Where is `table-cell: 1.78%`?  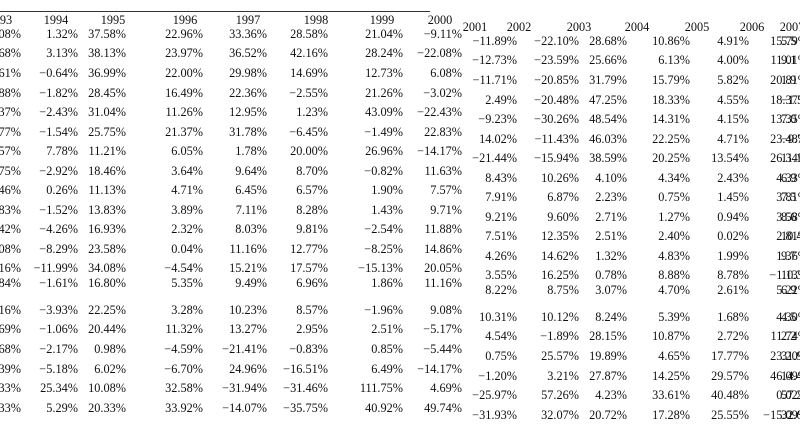 table-cell: 1.78% is located at coordinates (251, 151).